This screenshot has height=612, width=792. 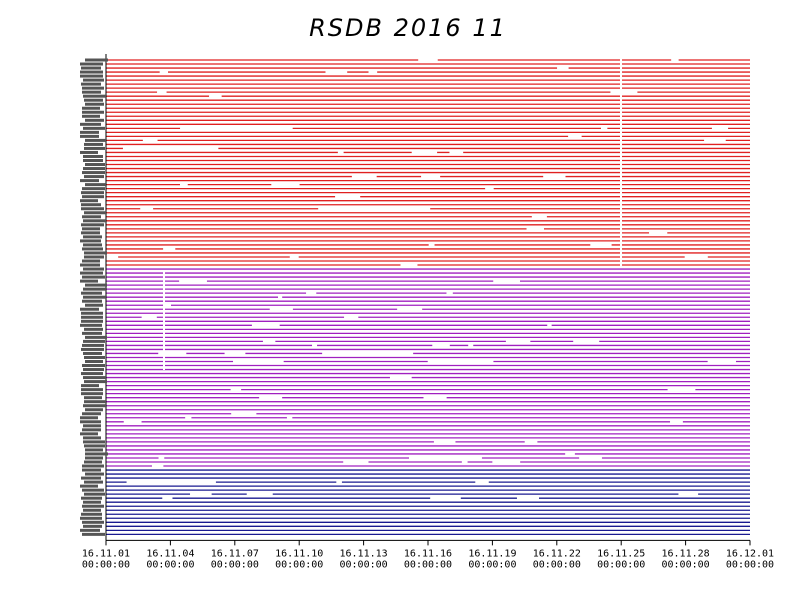 What do you see at coordinates (621, 553) in the screenshot?
I see `x-tick-label-date: 16.11.25` at bounding box center [621, 553].